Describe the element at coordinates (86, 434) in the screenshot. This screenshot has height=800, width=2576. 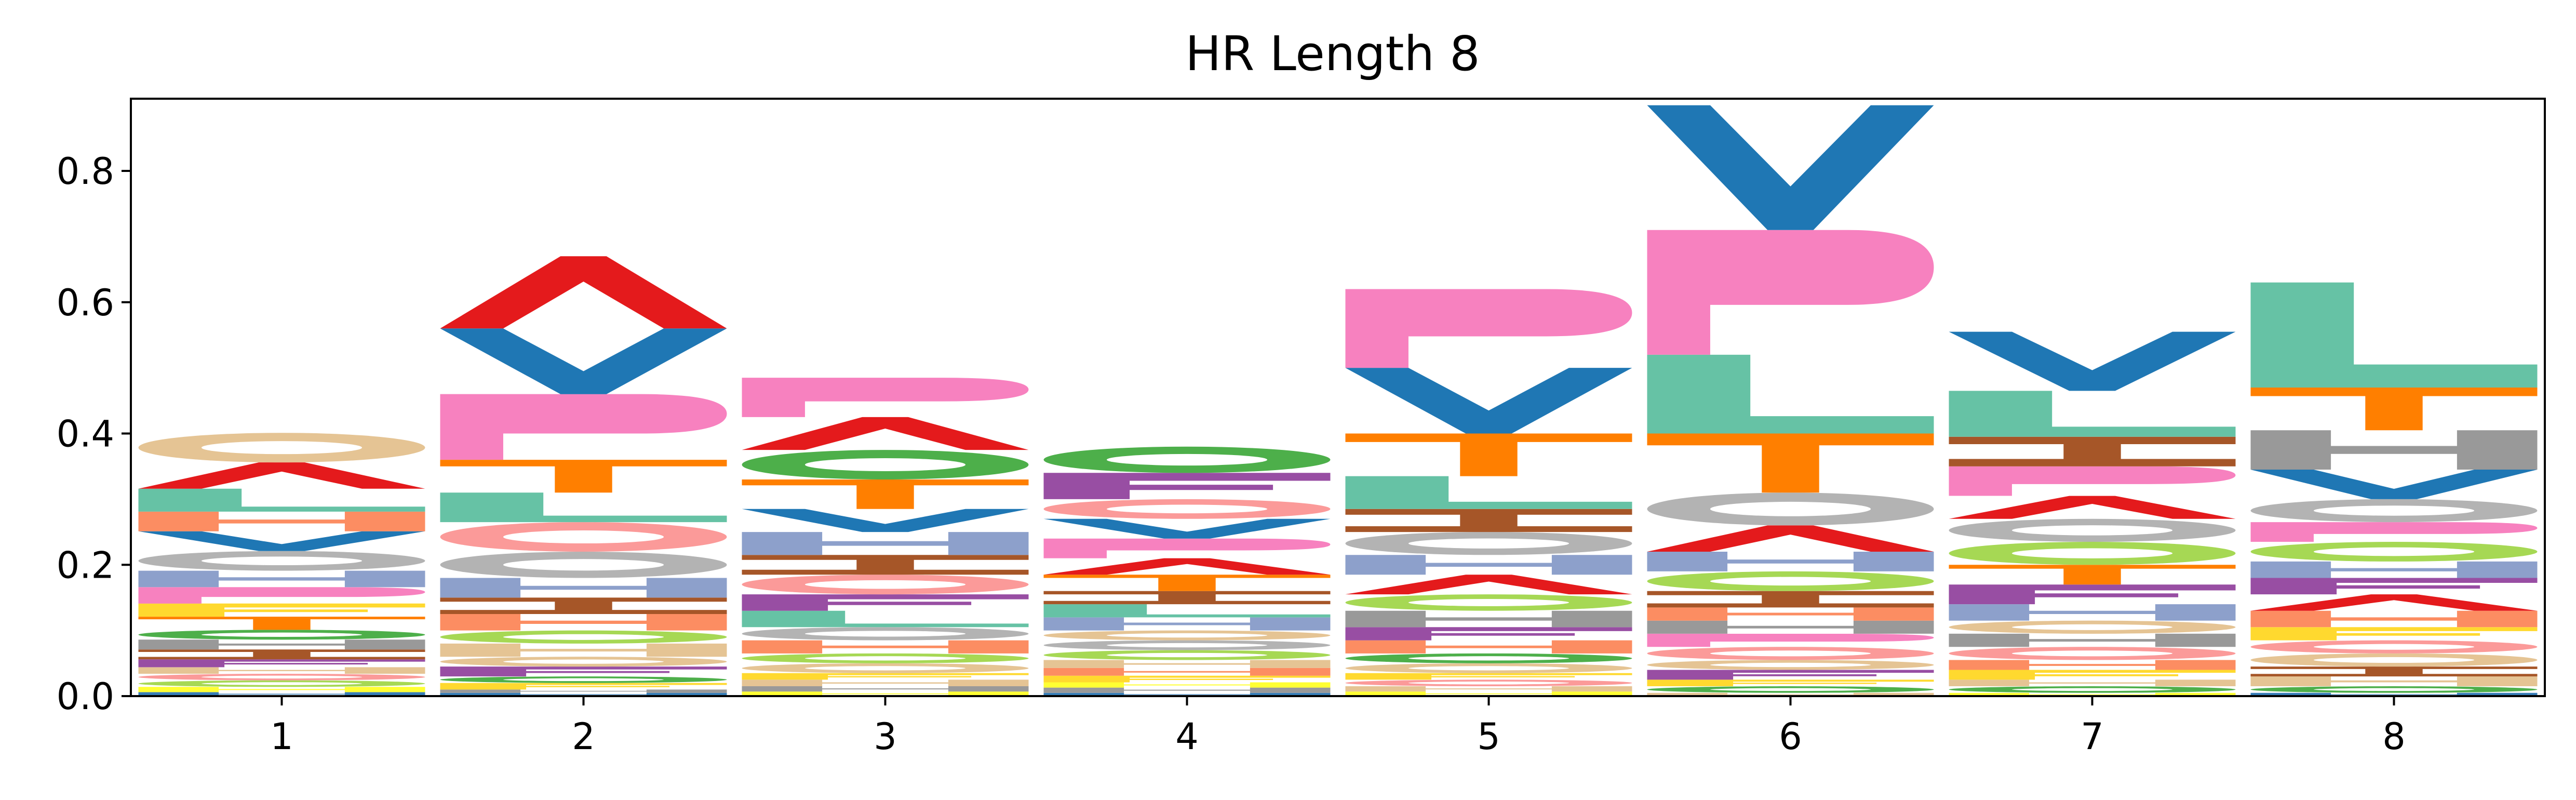
I see `y-tick-label: 0.4` at that location.